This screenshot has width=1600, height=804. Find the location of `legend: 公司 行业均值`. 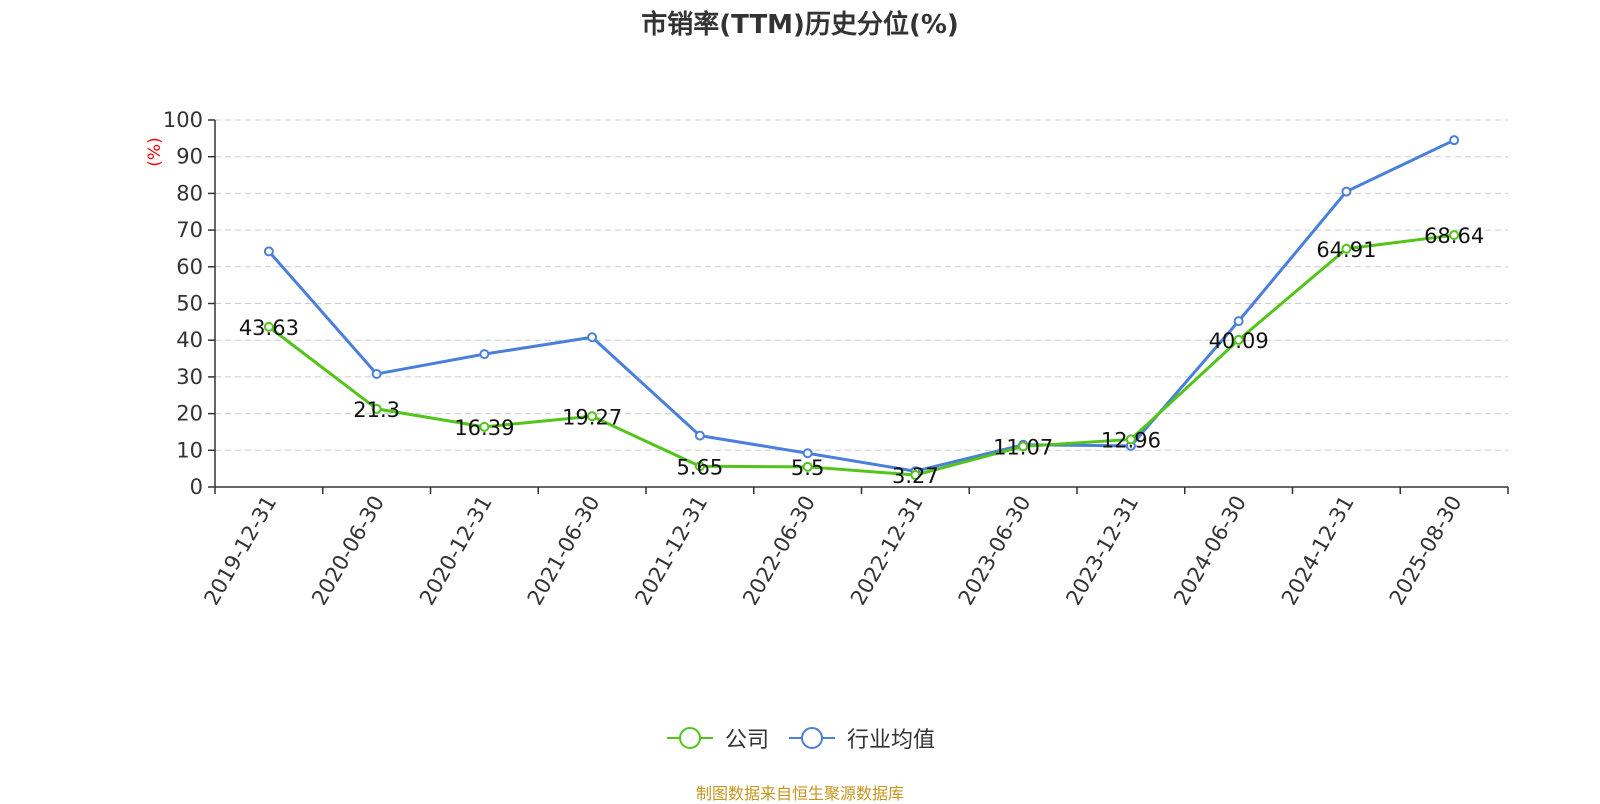

legend: 公司 行业均值 is located at coordinates (800, 738).